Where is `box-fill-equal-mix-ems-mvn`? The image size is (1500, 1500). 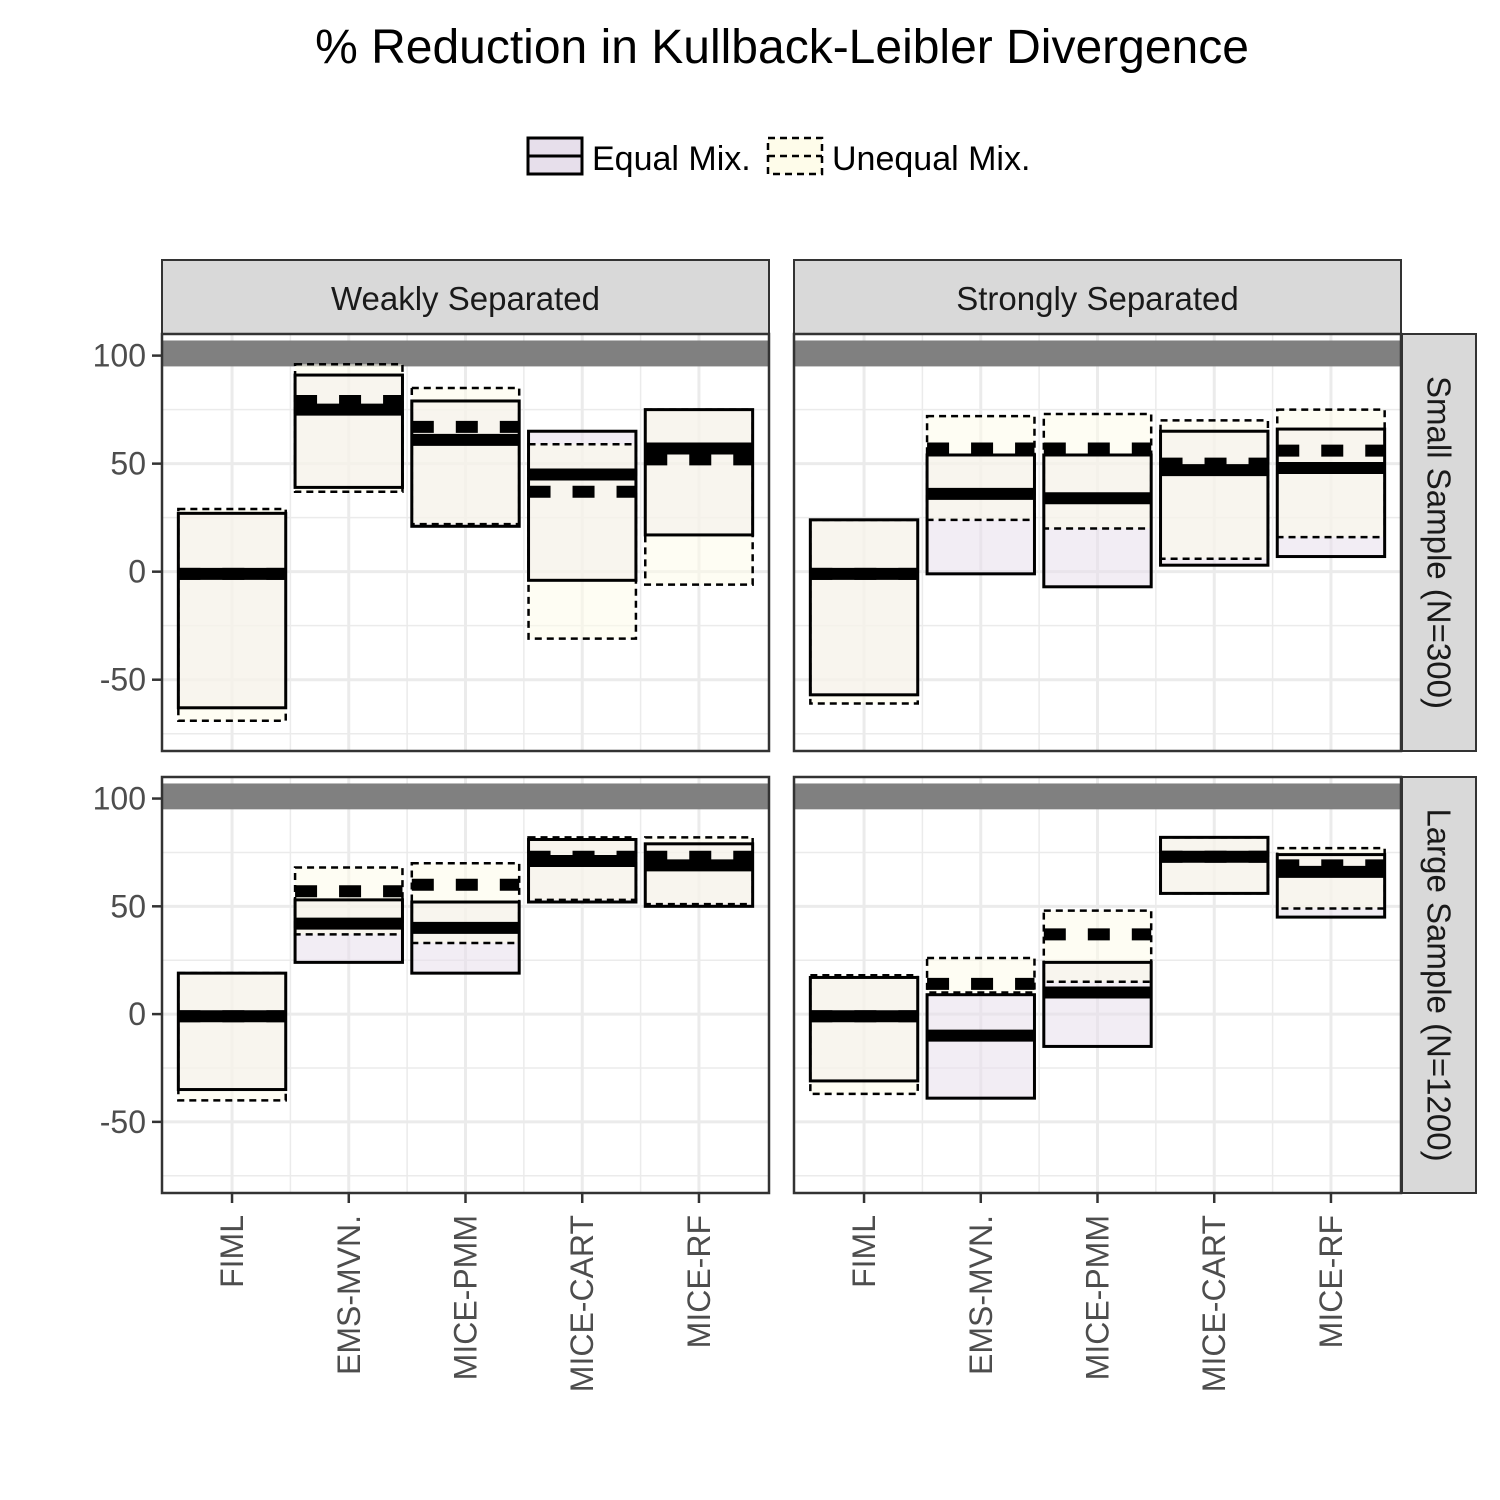
box-fill-equal-mix-ems-mvn is located at coordinates (981, 1046).